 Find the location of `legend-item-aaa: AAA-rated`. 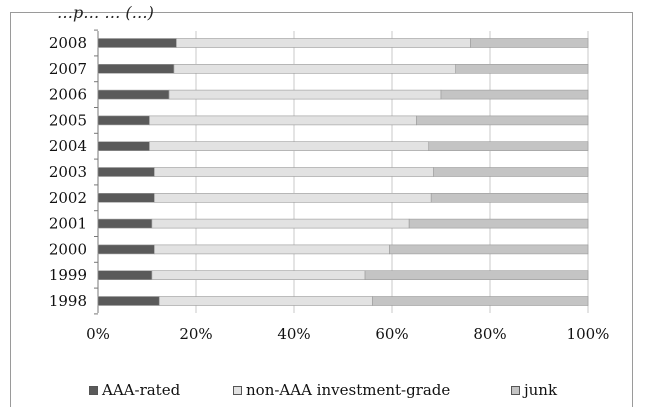

legend-item-aaa: AAA-rated is located at coordinates (134, 390).